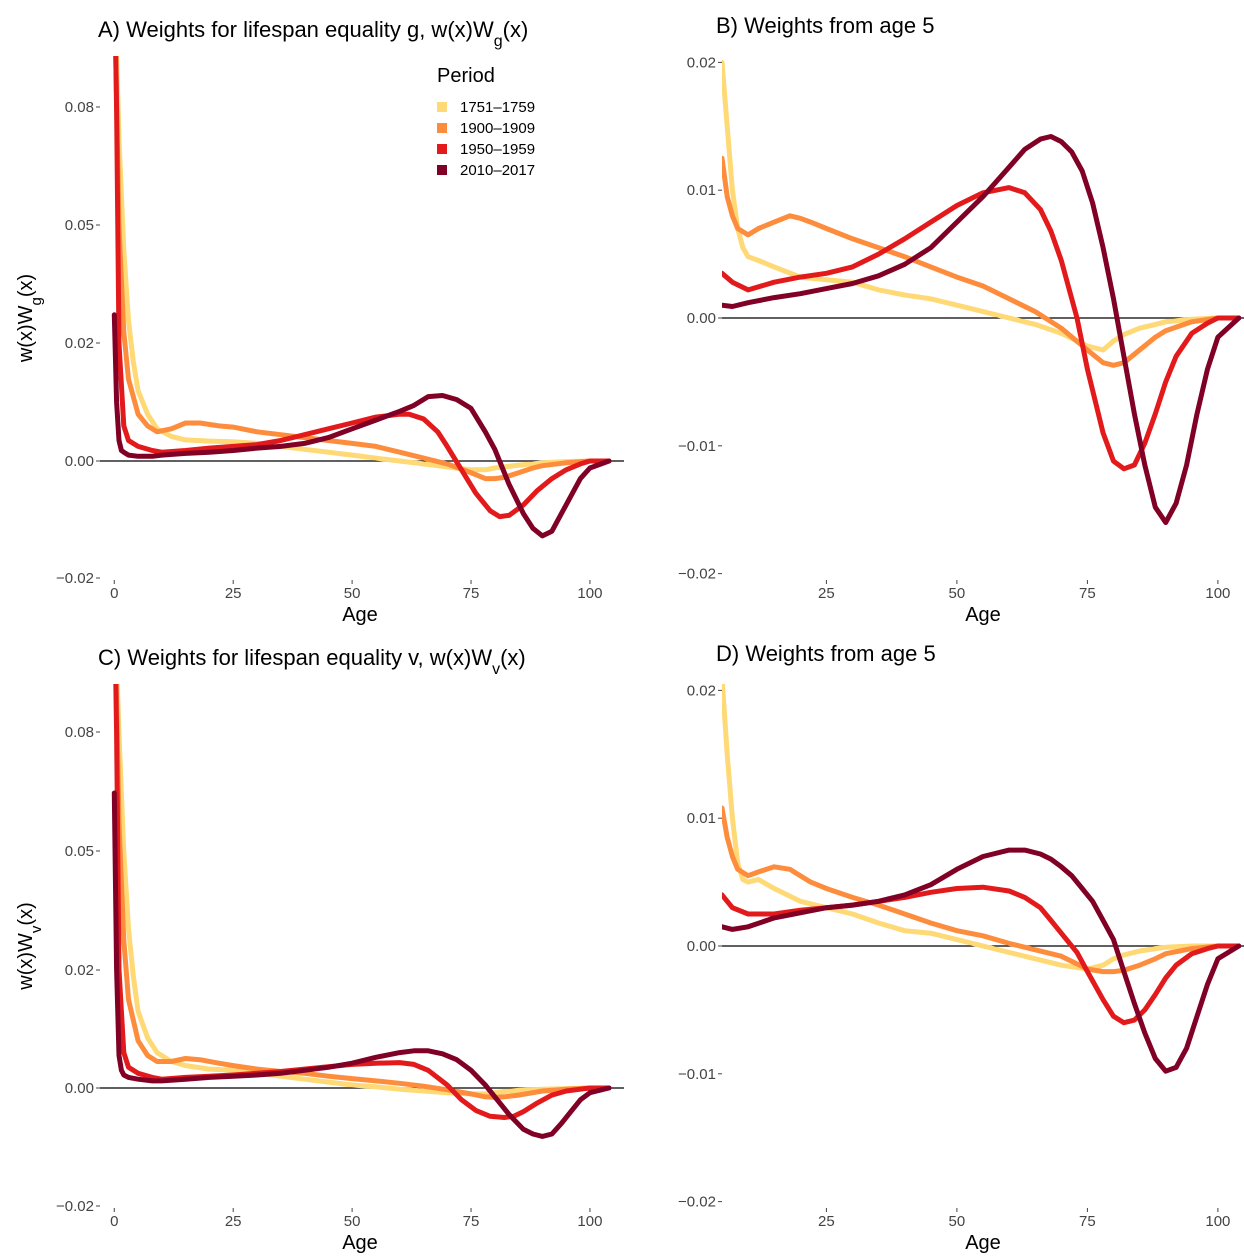 This screenshot has height=1256, width=1244. I want to click on y-axis-label: w(x)Wg(x), so click(30, 318).